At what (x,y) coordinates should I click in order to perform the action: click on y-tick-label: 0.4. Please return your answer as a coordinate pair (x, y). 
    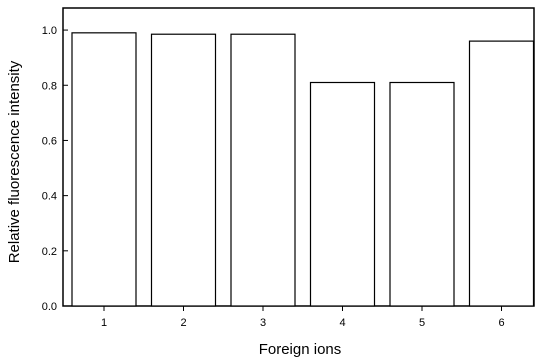
    Looking at the image, I should click on (49, 197).